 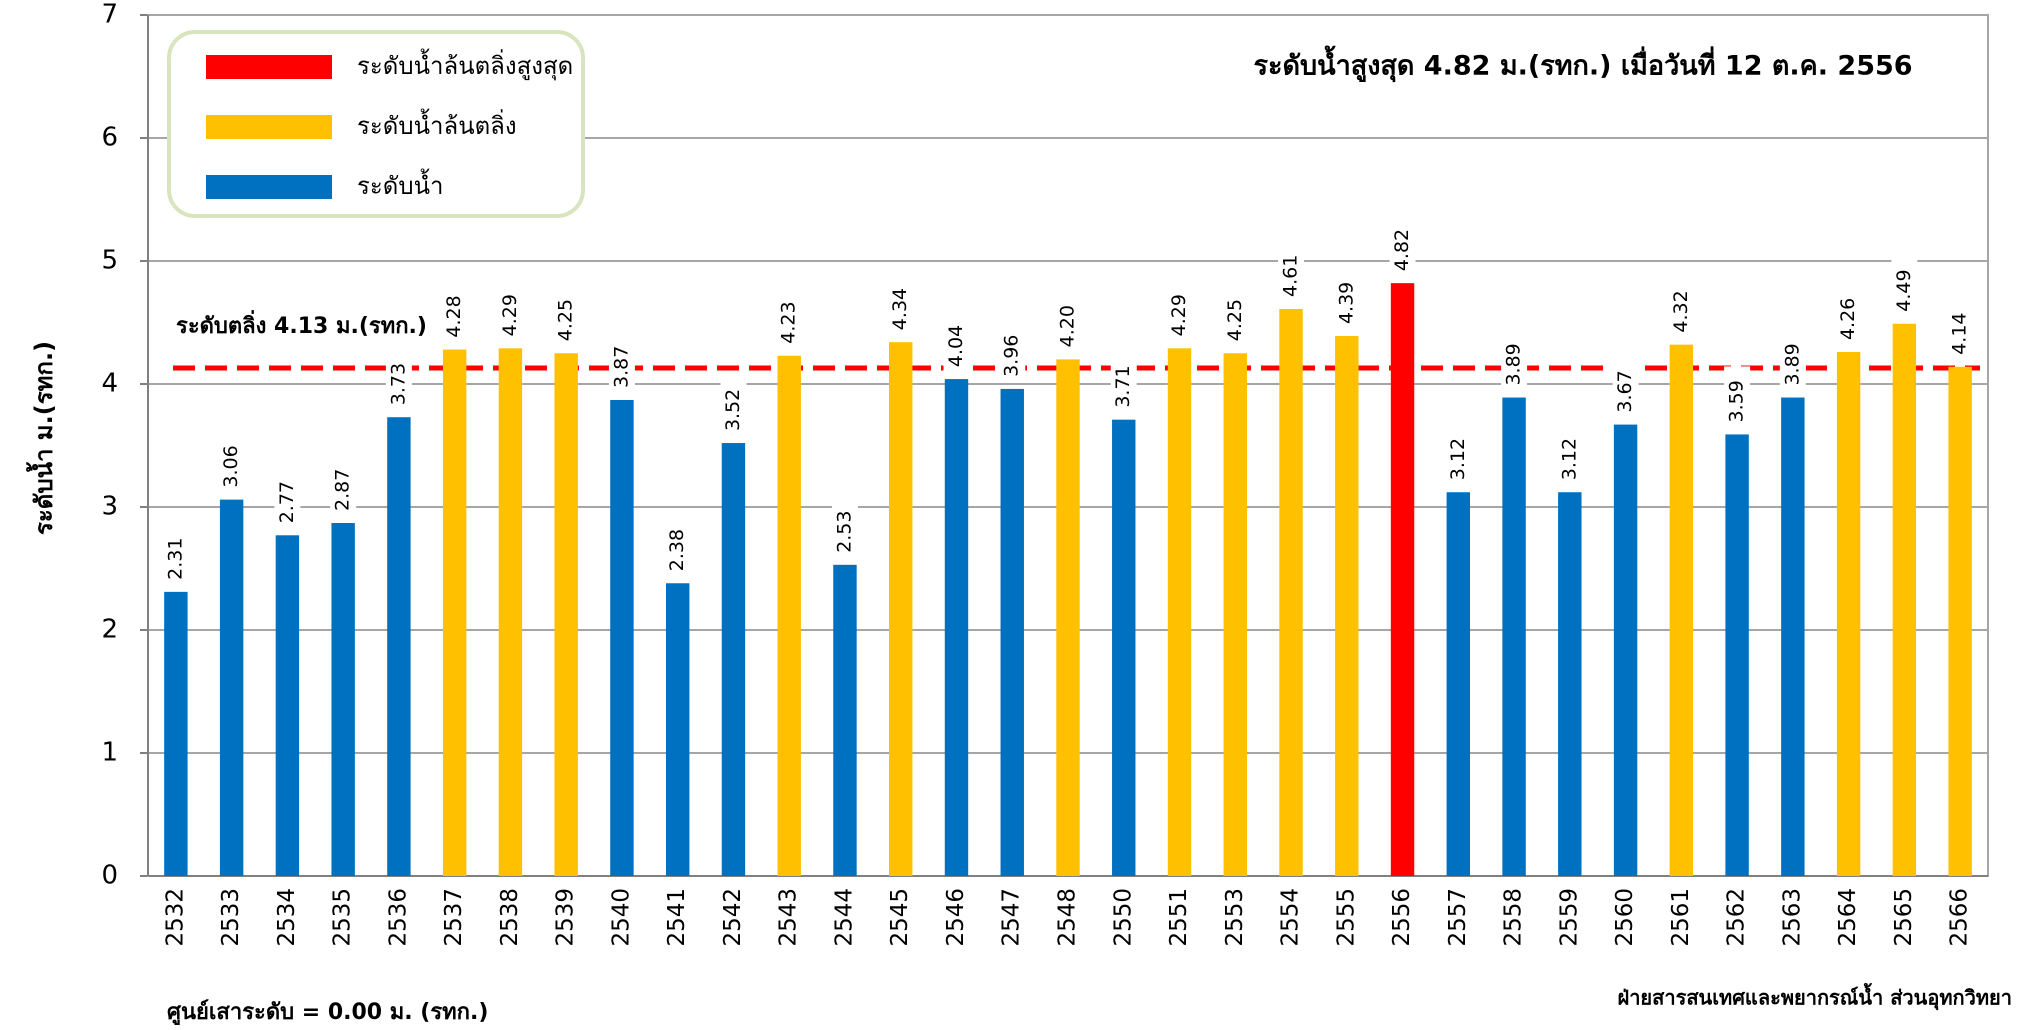 I want to click on x-tick-label: 2545, so click(x=900, y=917).